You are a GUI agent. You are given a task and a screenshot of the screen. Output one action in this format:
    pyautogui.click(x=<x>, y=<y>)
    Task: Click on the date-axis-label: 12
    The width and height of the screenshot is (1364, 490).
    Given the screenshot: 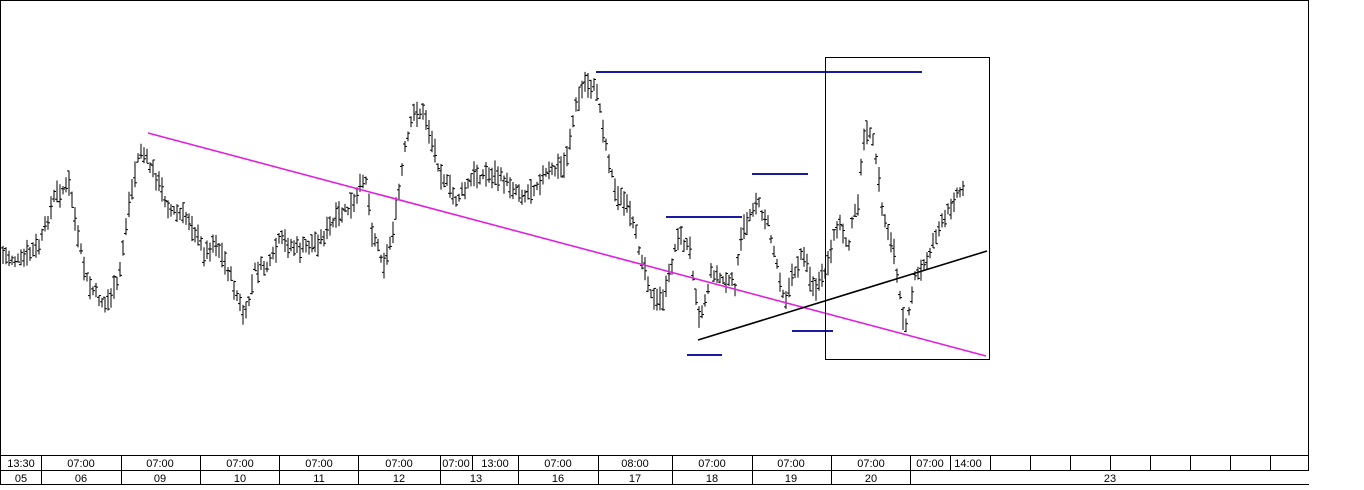 What is the action you would take?
    pyautogui.click(x=399, y=479)
    